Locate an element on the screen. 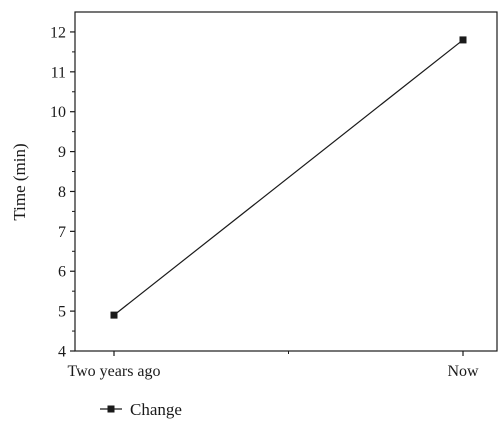 The height and width of the screenshot is (423, 498). y-tick-label: 12 is located at coordinates (58, 32).